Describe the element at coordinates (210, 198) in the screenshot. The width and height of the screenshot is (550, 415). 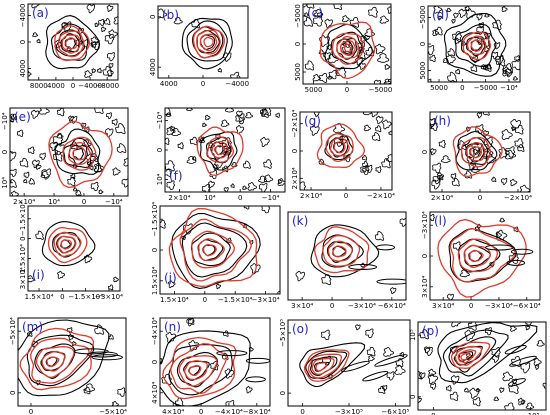
I see `x-tick-label: 10⁴` at that location.